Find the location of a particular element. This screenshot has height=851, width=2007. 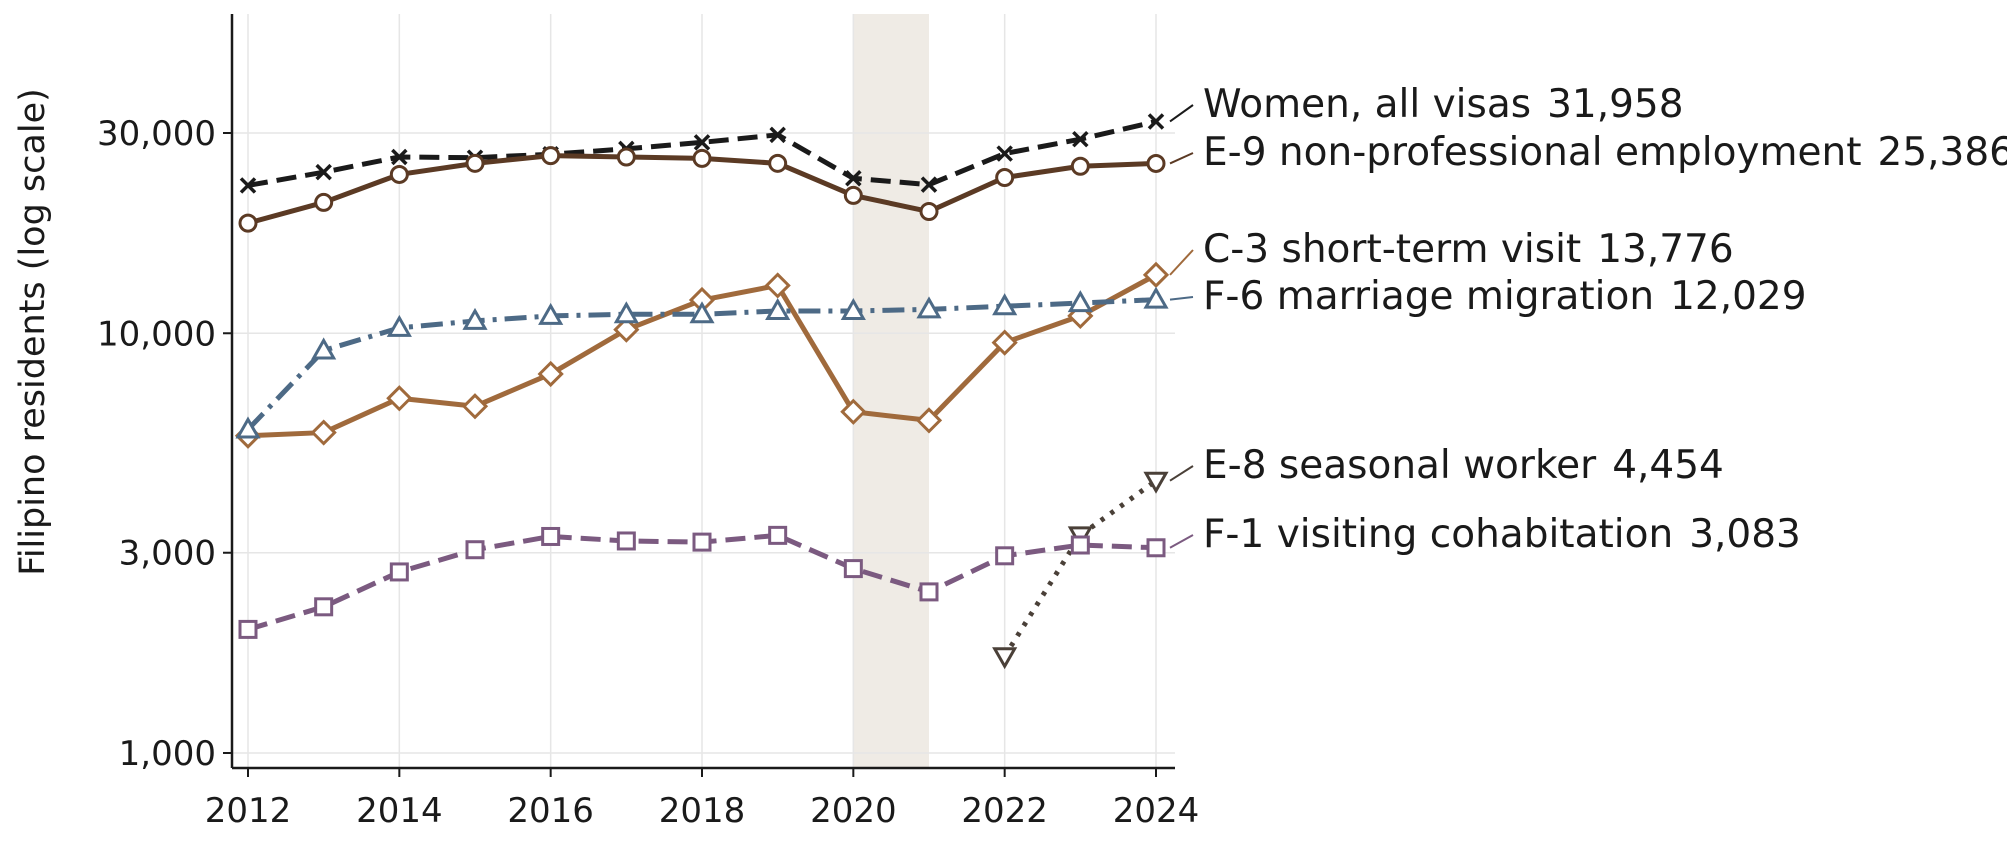

series-end-label: F-1 visiting cohabitation 3,083 is located at coordinates (1502, 534).